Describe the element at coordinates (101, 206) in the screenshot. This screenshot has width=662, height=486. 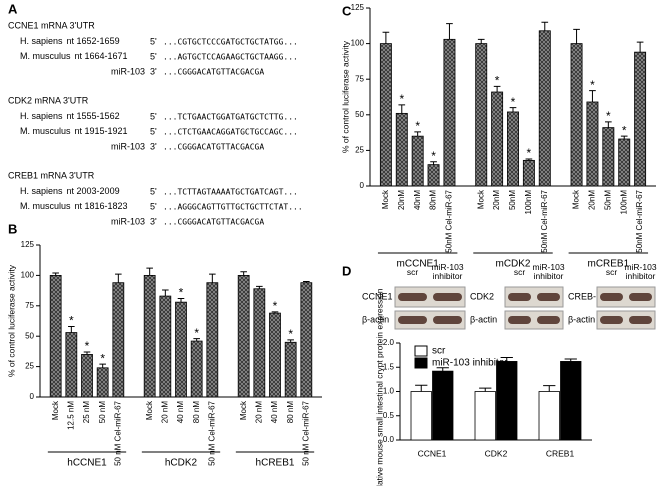
I see `position: nt 1816-1823` at that location.